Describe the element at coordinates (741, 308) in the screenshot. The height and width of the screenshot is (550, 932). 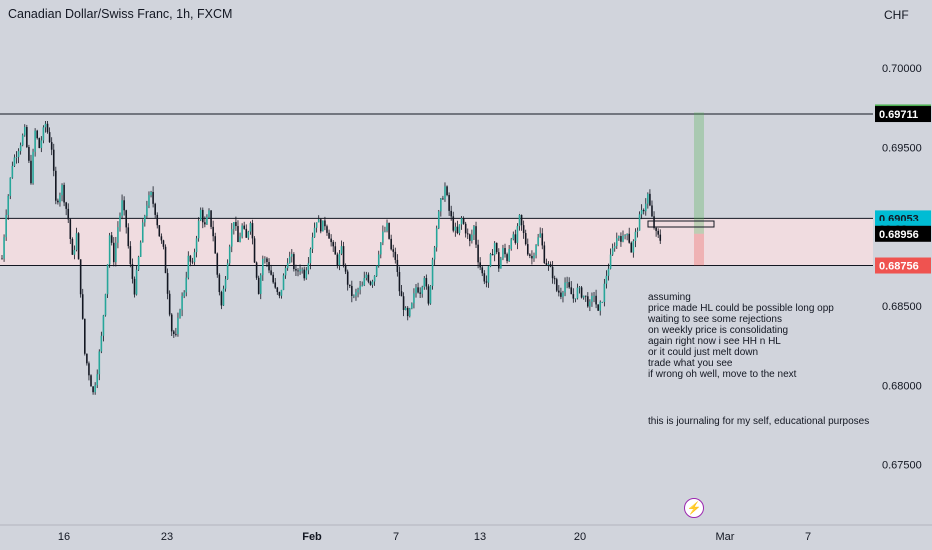
I see `annotation-line: price made HL could be possible long opp` at that location.